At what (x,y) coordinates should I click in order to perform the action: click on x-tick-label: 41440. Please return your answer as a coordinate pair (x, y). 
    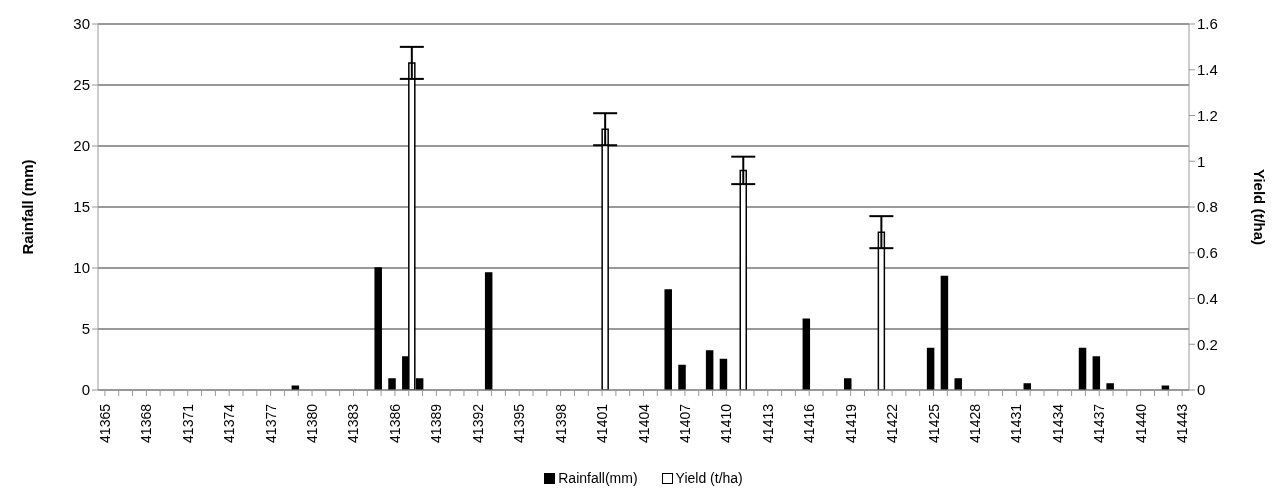
    Looking at the image, I should click on (1140, 423).